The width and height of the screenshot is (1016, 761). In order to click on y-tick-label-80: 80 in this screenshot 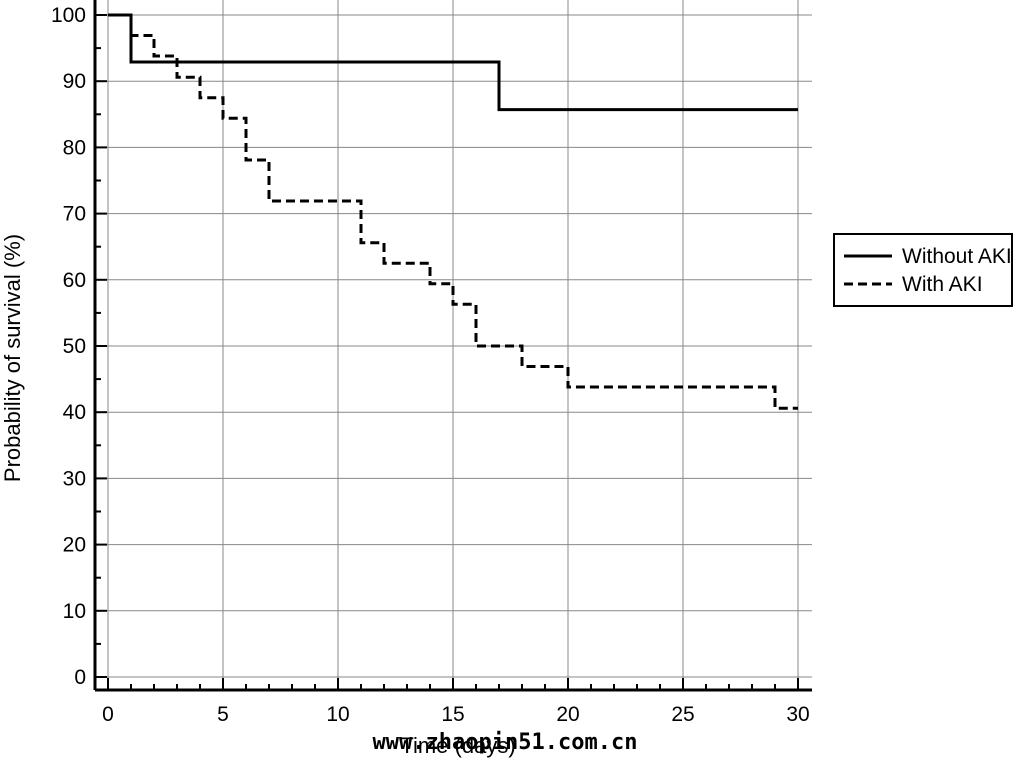, I will do `click(74, 147)`.